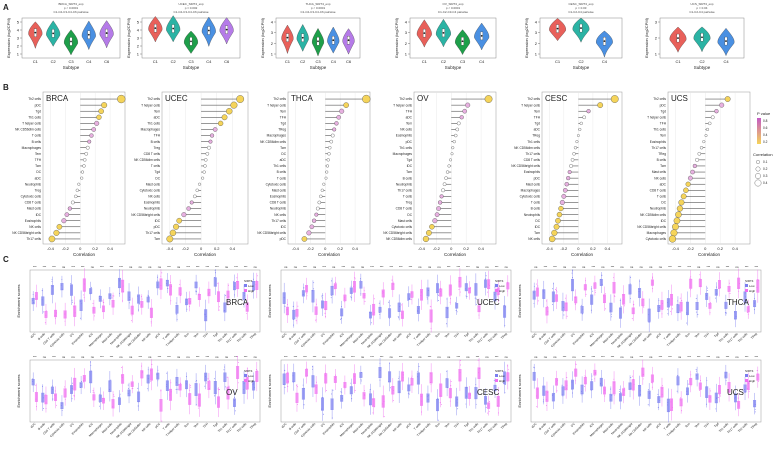  Describe the element at coordinates (662, 160) in the screenshot. I see `lollipop-category: B cells` at that location.